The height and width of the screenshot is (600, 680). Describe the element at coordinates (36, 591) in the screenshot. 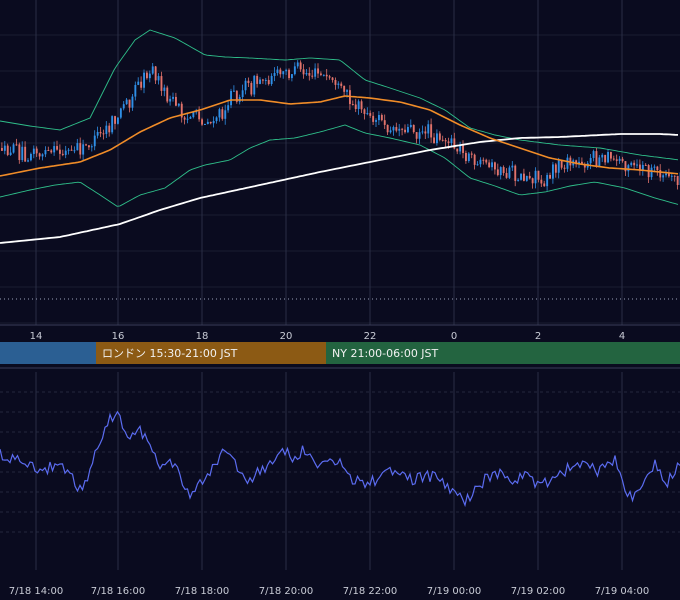

I see `osc-x-tick-label: 7/18 14:00` at that location.